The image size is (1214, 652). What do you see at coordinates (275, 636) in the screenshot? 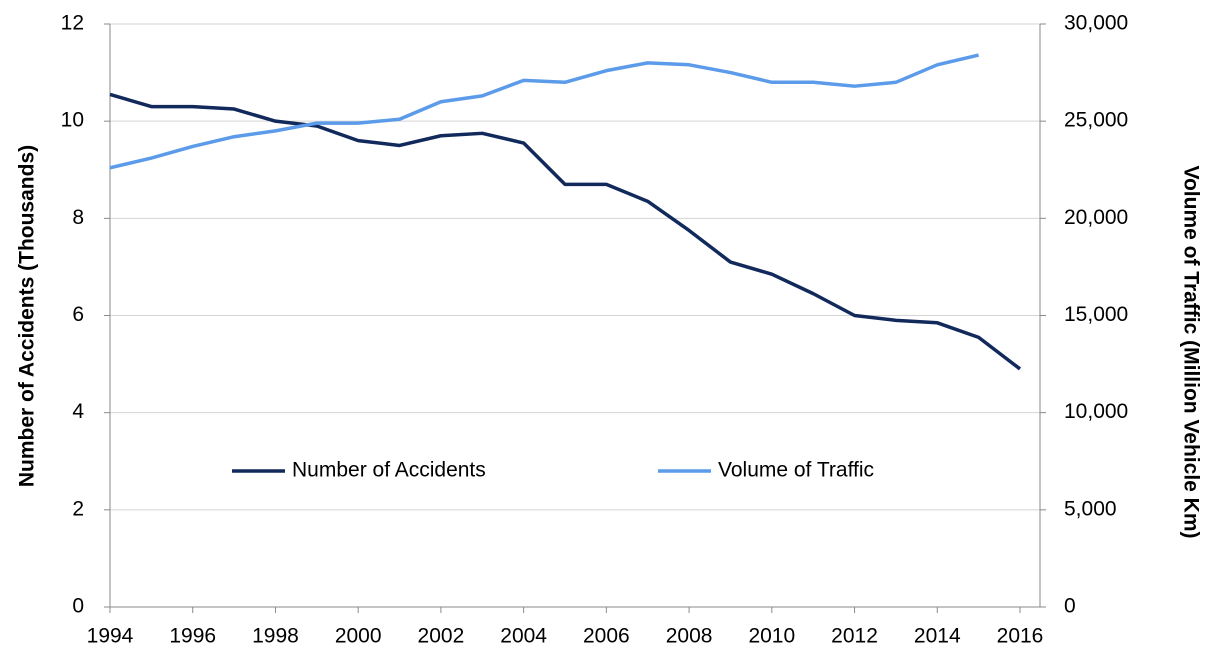
I see `x-tick-label: 1998` at bounding box center [275, 636].